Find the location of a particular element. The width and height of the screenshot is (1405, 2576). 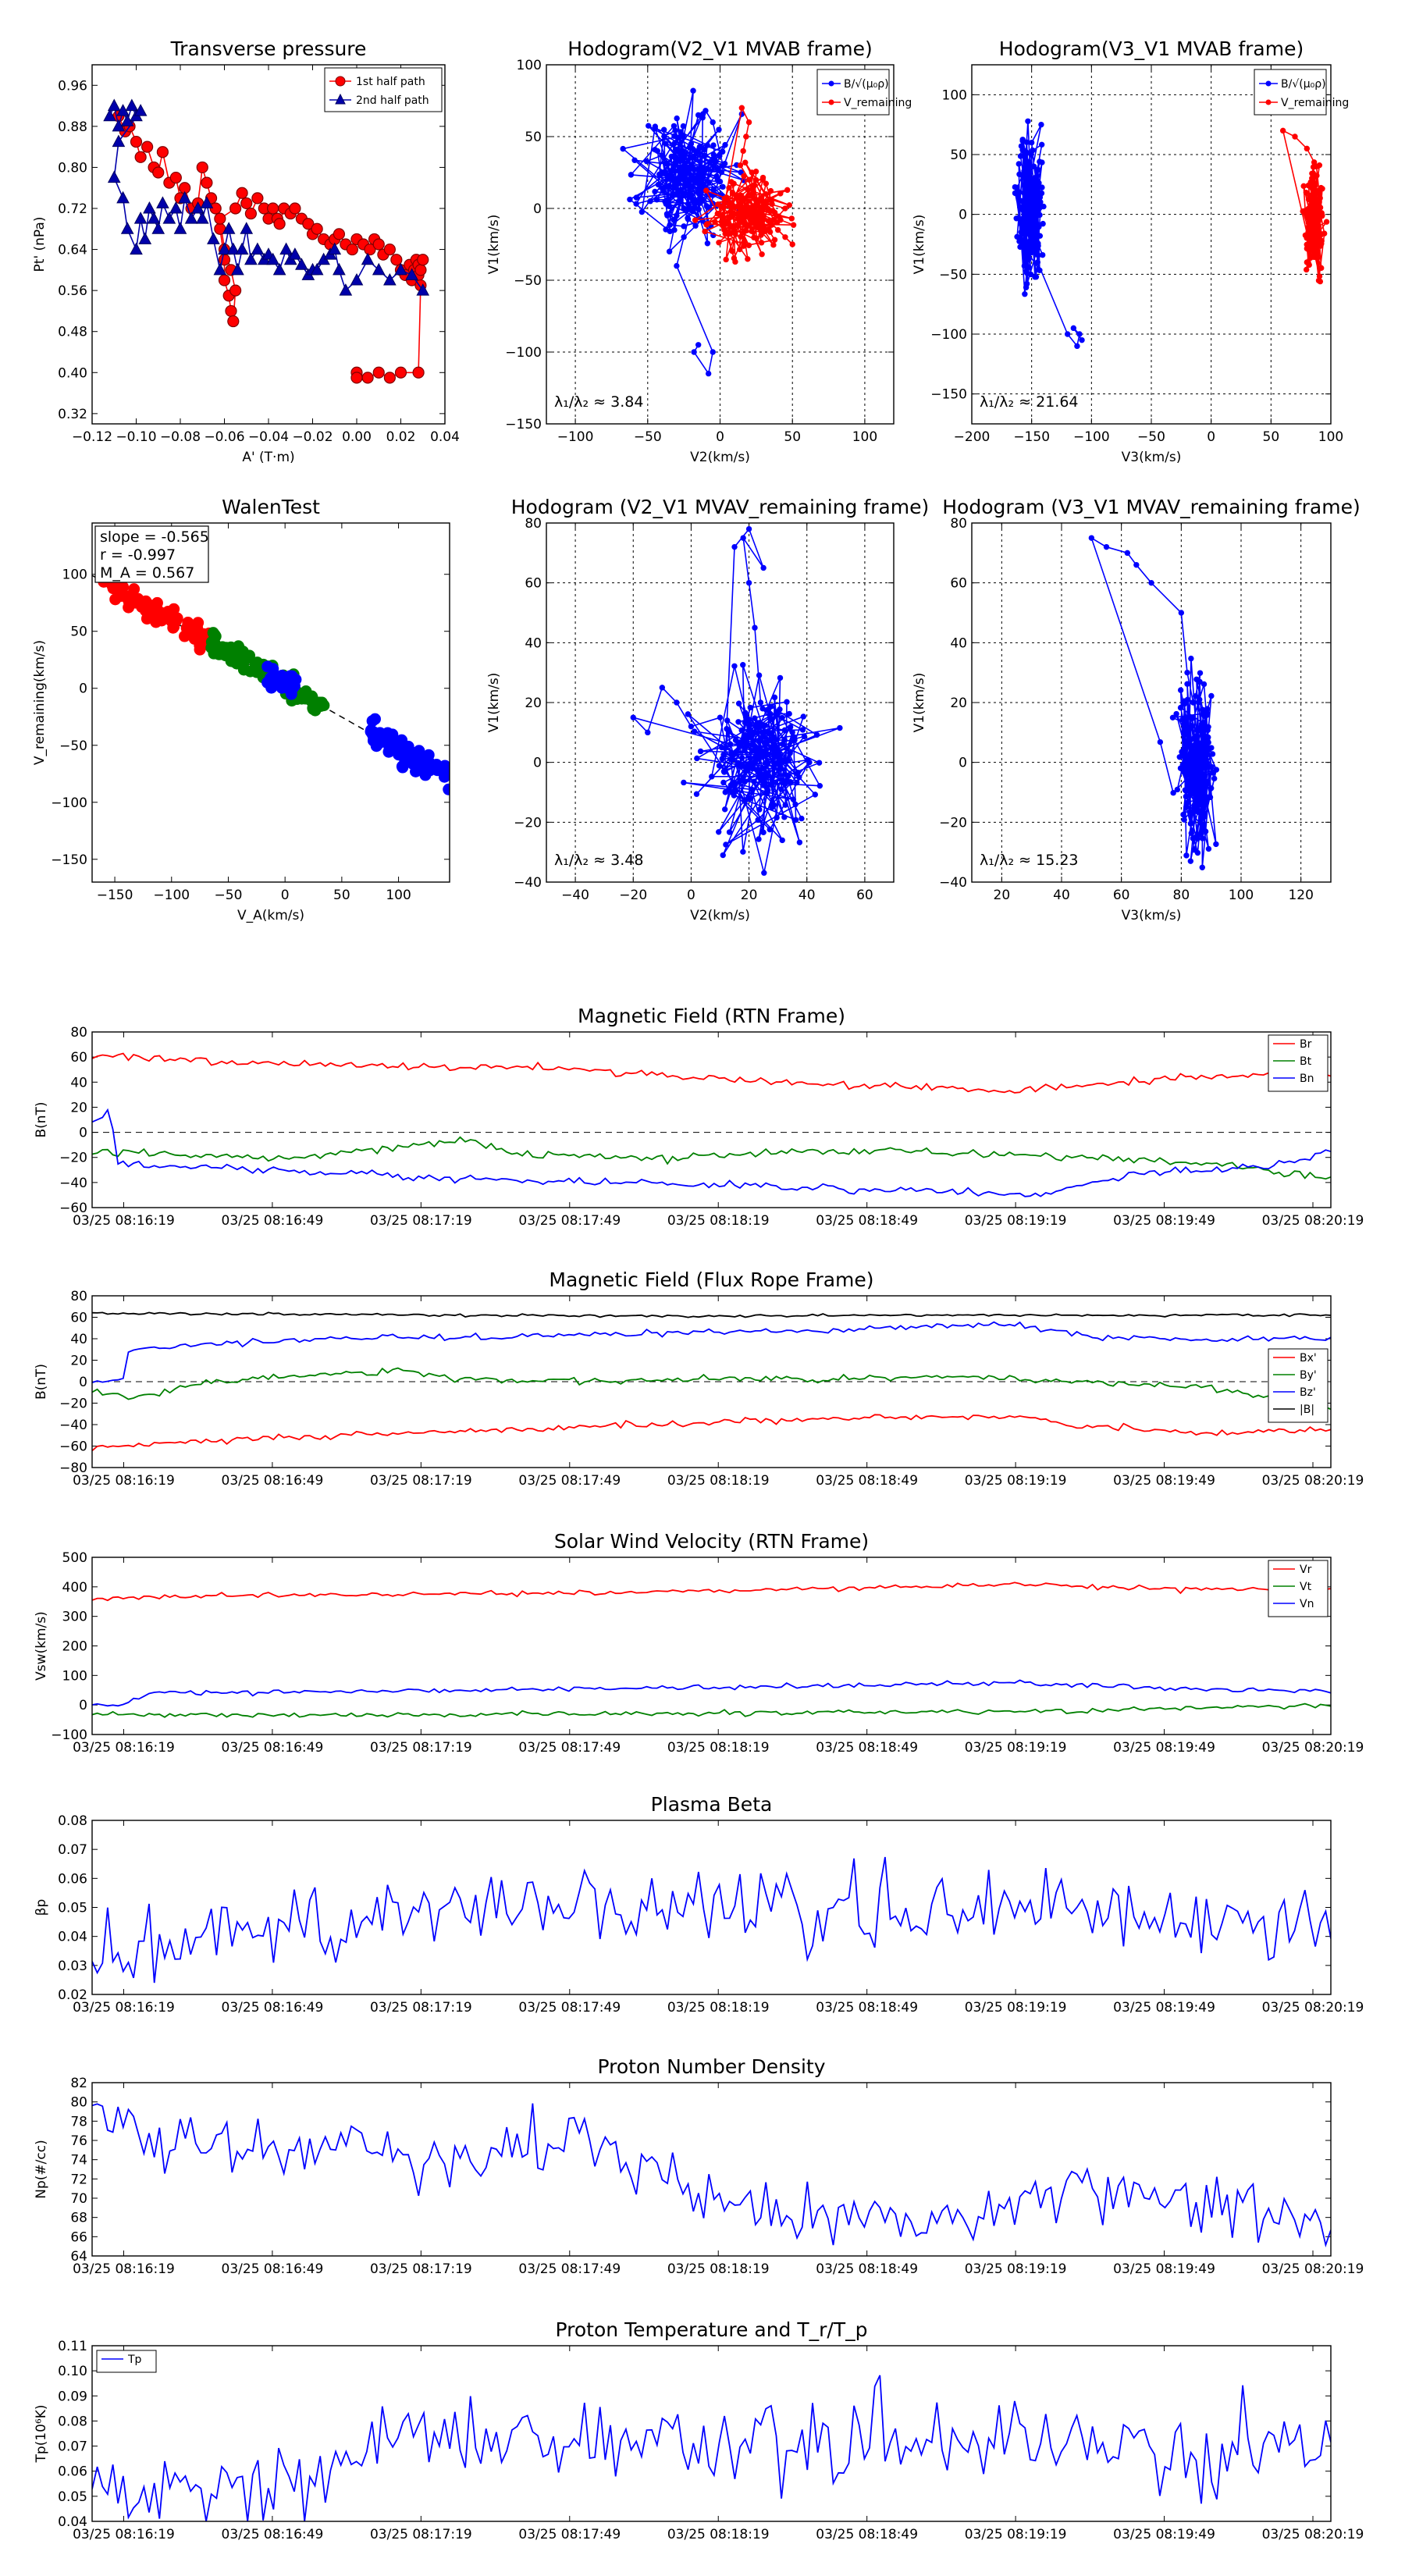

x-tick-label: 03/25 08:18:19 is located at coordinates (718, 2534).